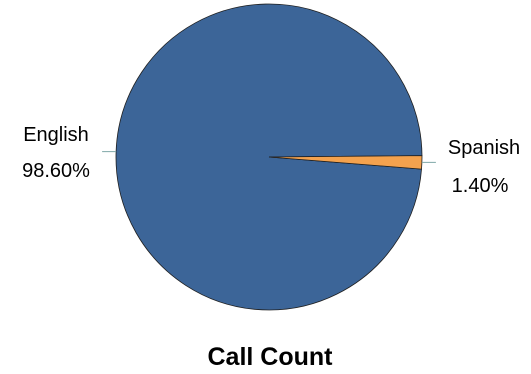 The image size is (531, 374). Describe the element at coordinates (56, 171) in the screenshot. I see `slice-value-english: 98.60%` at that location.